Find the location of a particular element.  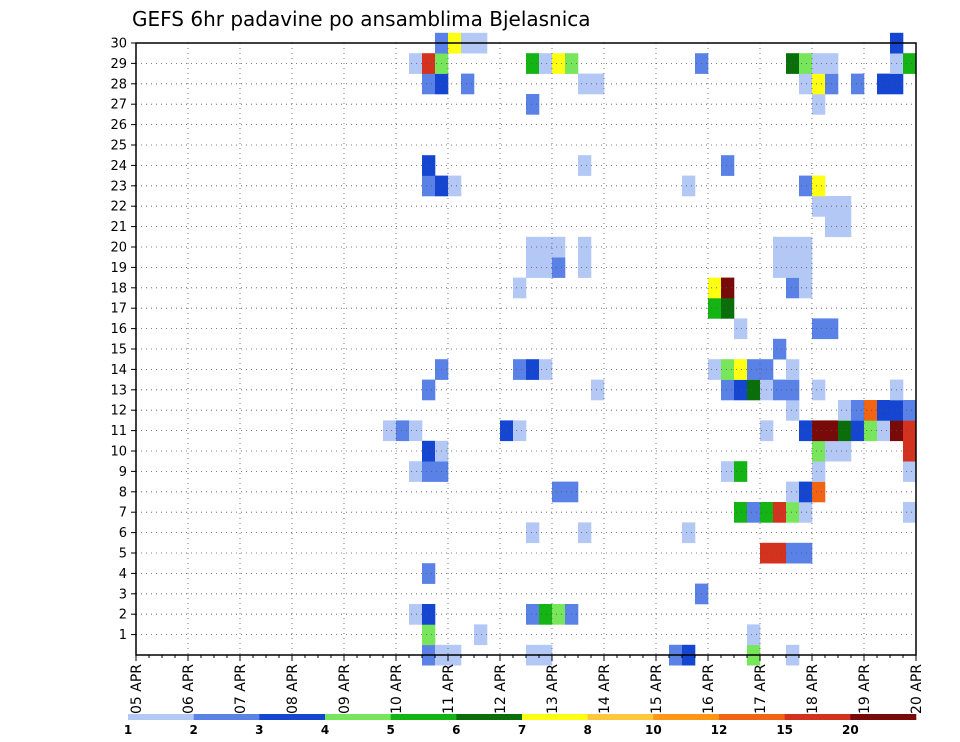

x-tick-label: 19 APR is located at coordinates (865, 689).